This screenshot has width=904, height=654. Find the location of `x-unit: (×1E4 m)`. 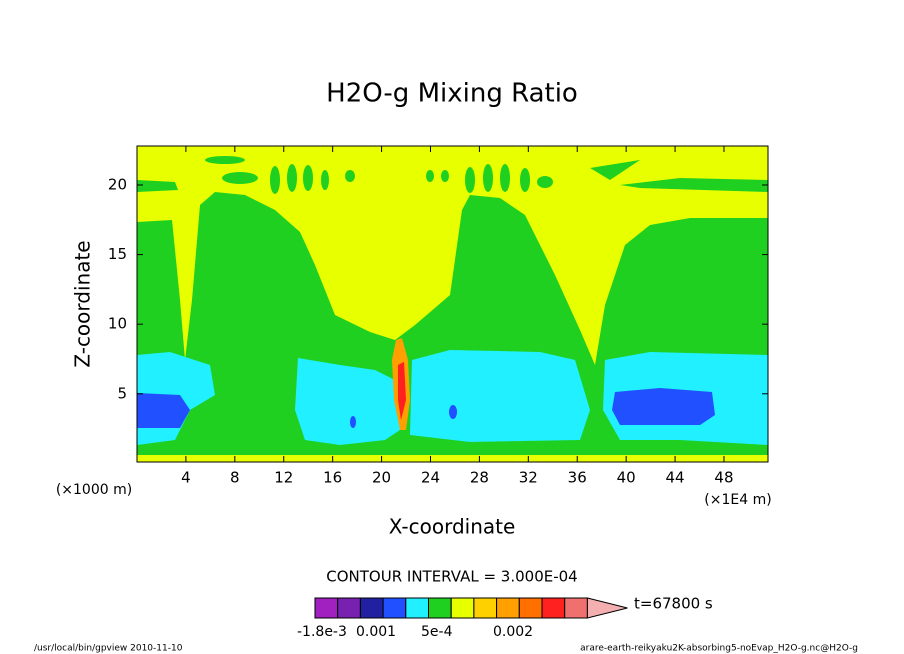

x-unit: (×1E4 m) is located at coordinates (737, 500).